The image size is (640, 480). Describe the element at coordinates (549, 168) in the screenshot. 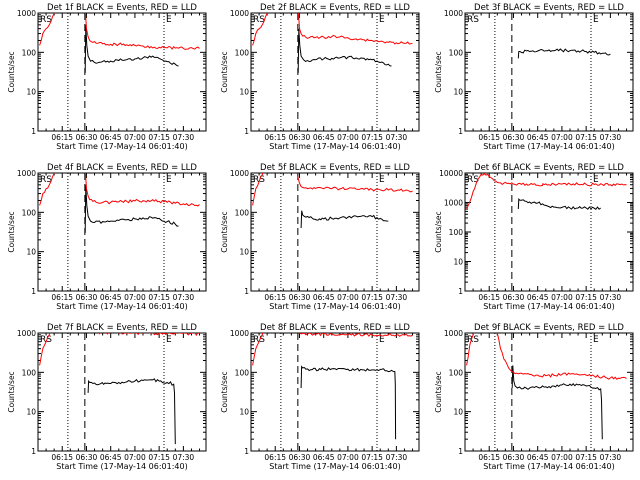

I see `panel-title: Det 6f BLACK = Events, RED = LLD` at that location.